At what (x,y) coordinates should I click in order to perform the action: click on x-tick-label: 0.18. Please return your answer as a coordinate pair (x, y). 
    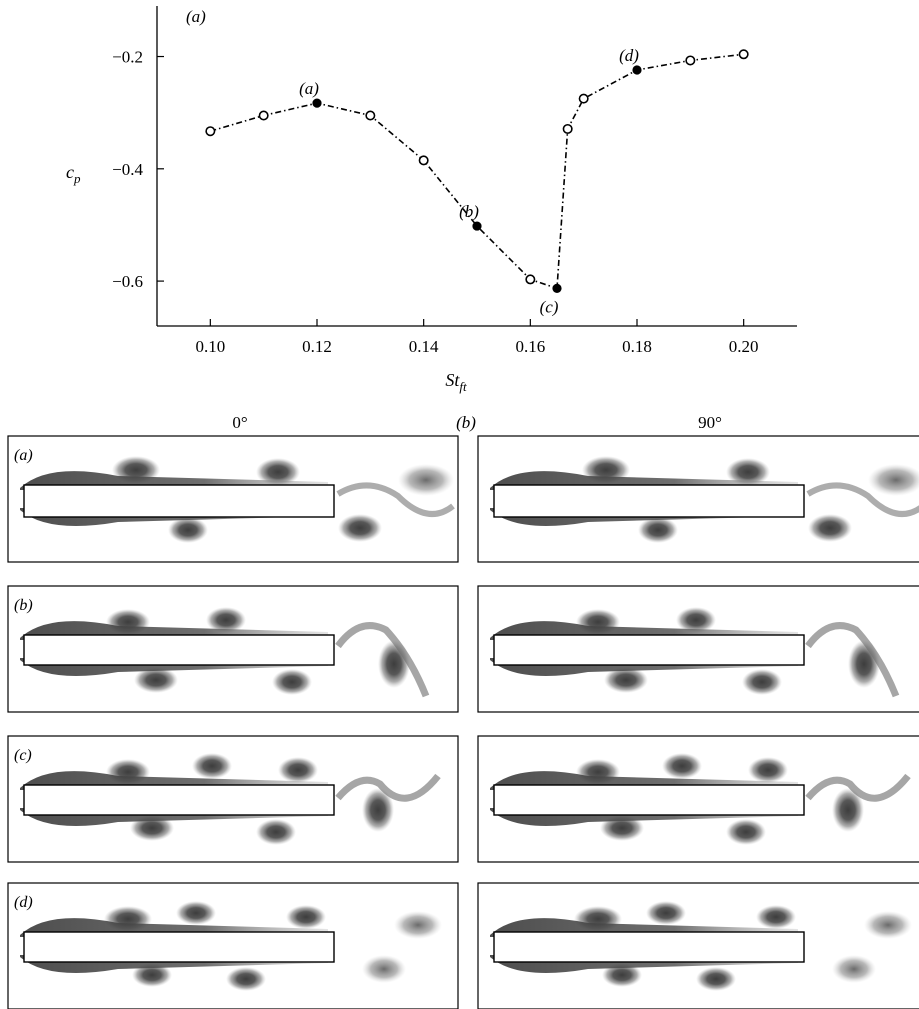
    Looking at the image, I should click on (637, 346).